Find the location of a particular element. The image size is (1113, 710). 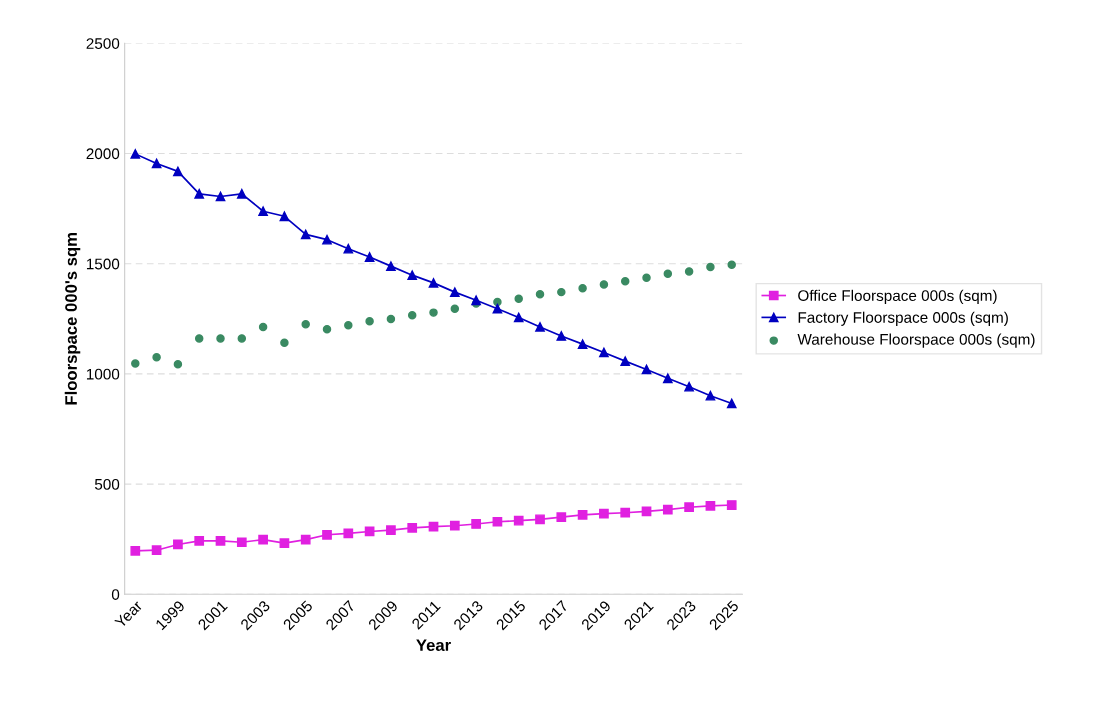

legend-label: Office Floorspace 000s (sqm) is located at coordinates (897, 297).